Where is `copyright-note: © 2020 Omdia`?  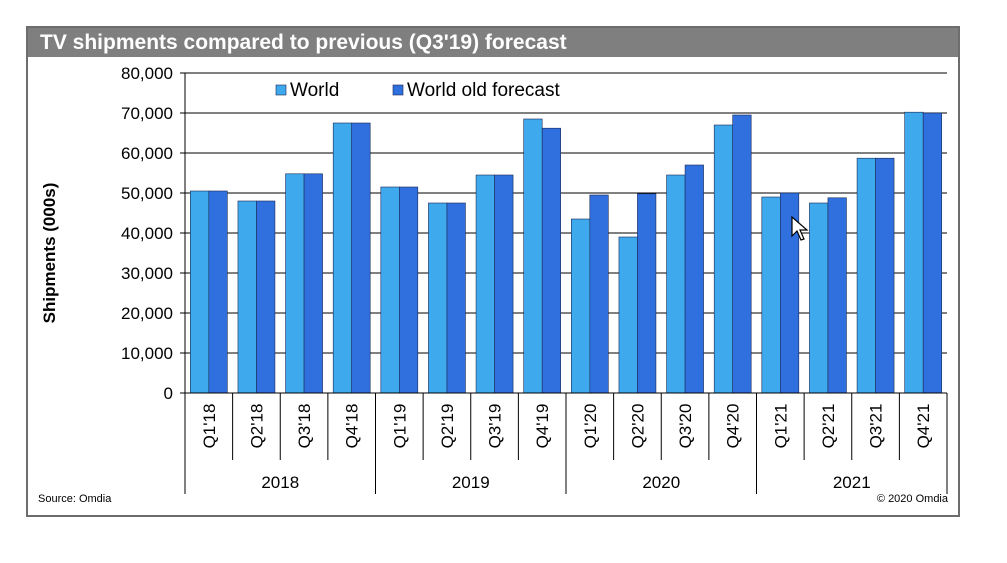
copyright-note: © 2020 Omdia is located at coordinates (912, 499).